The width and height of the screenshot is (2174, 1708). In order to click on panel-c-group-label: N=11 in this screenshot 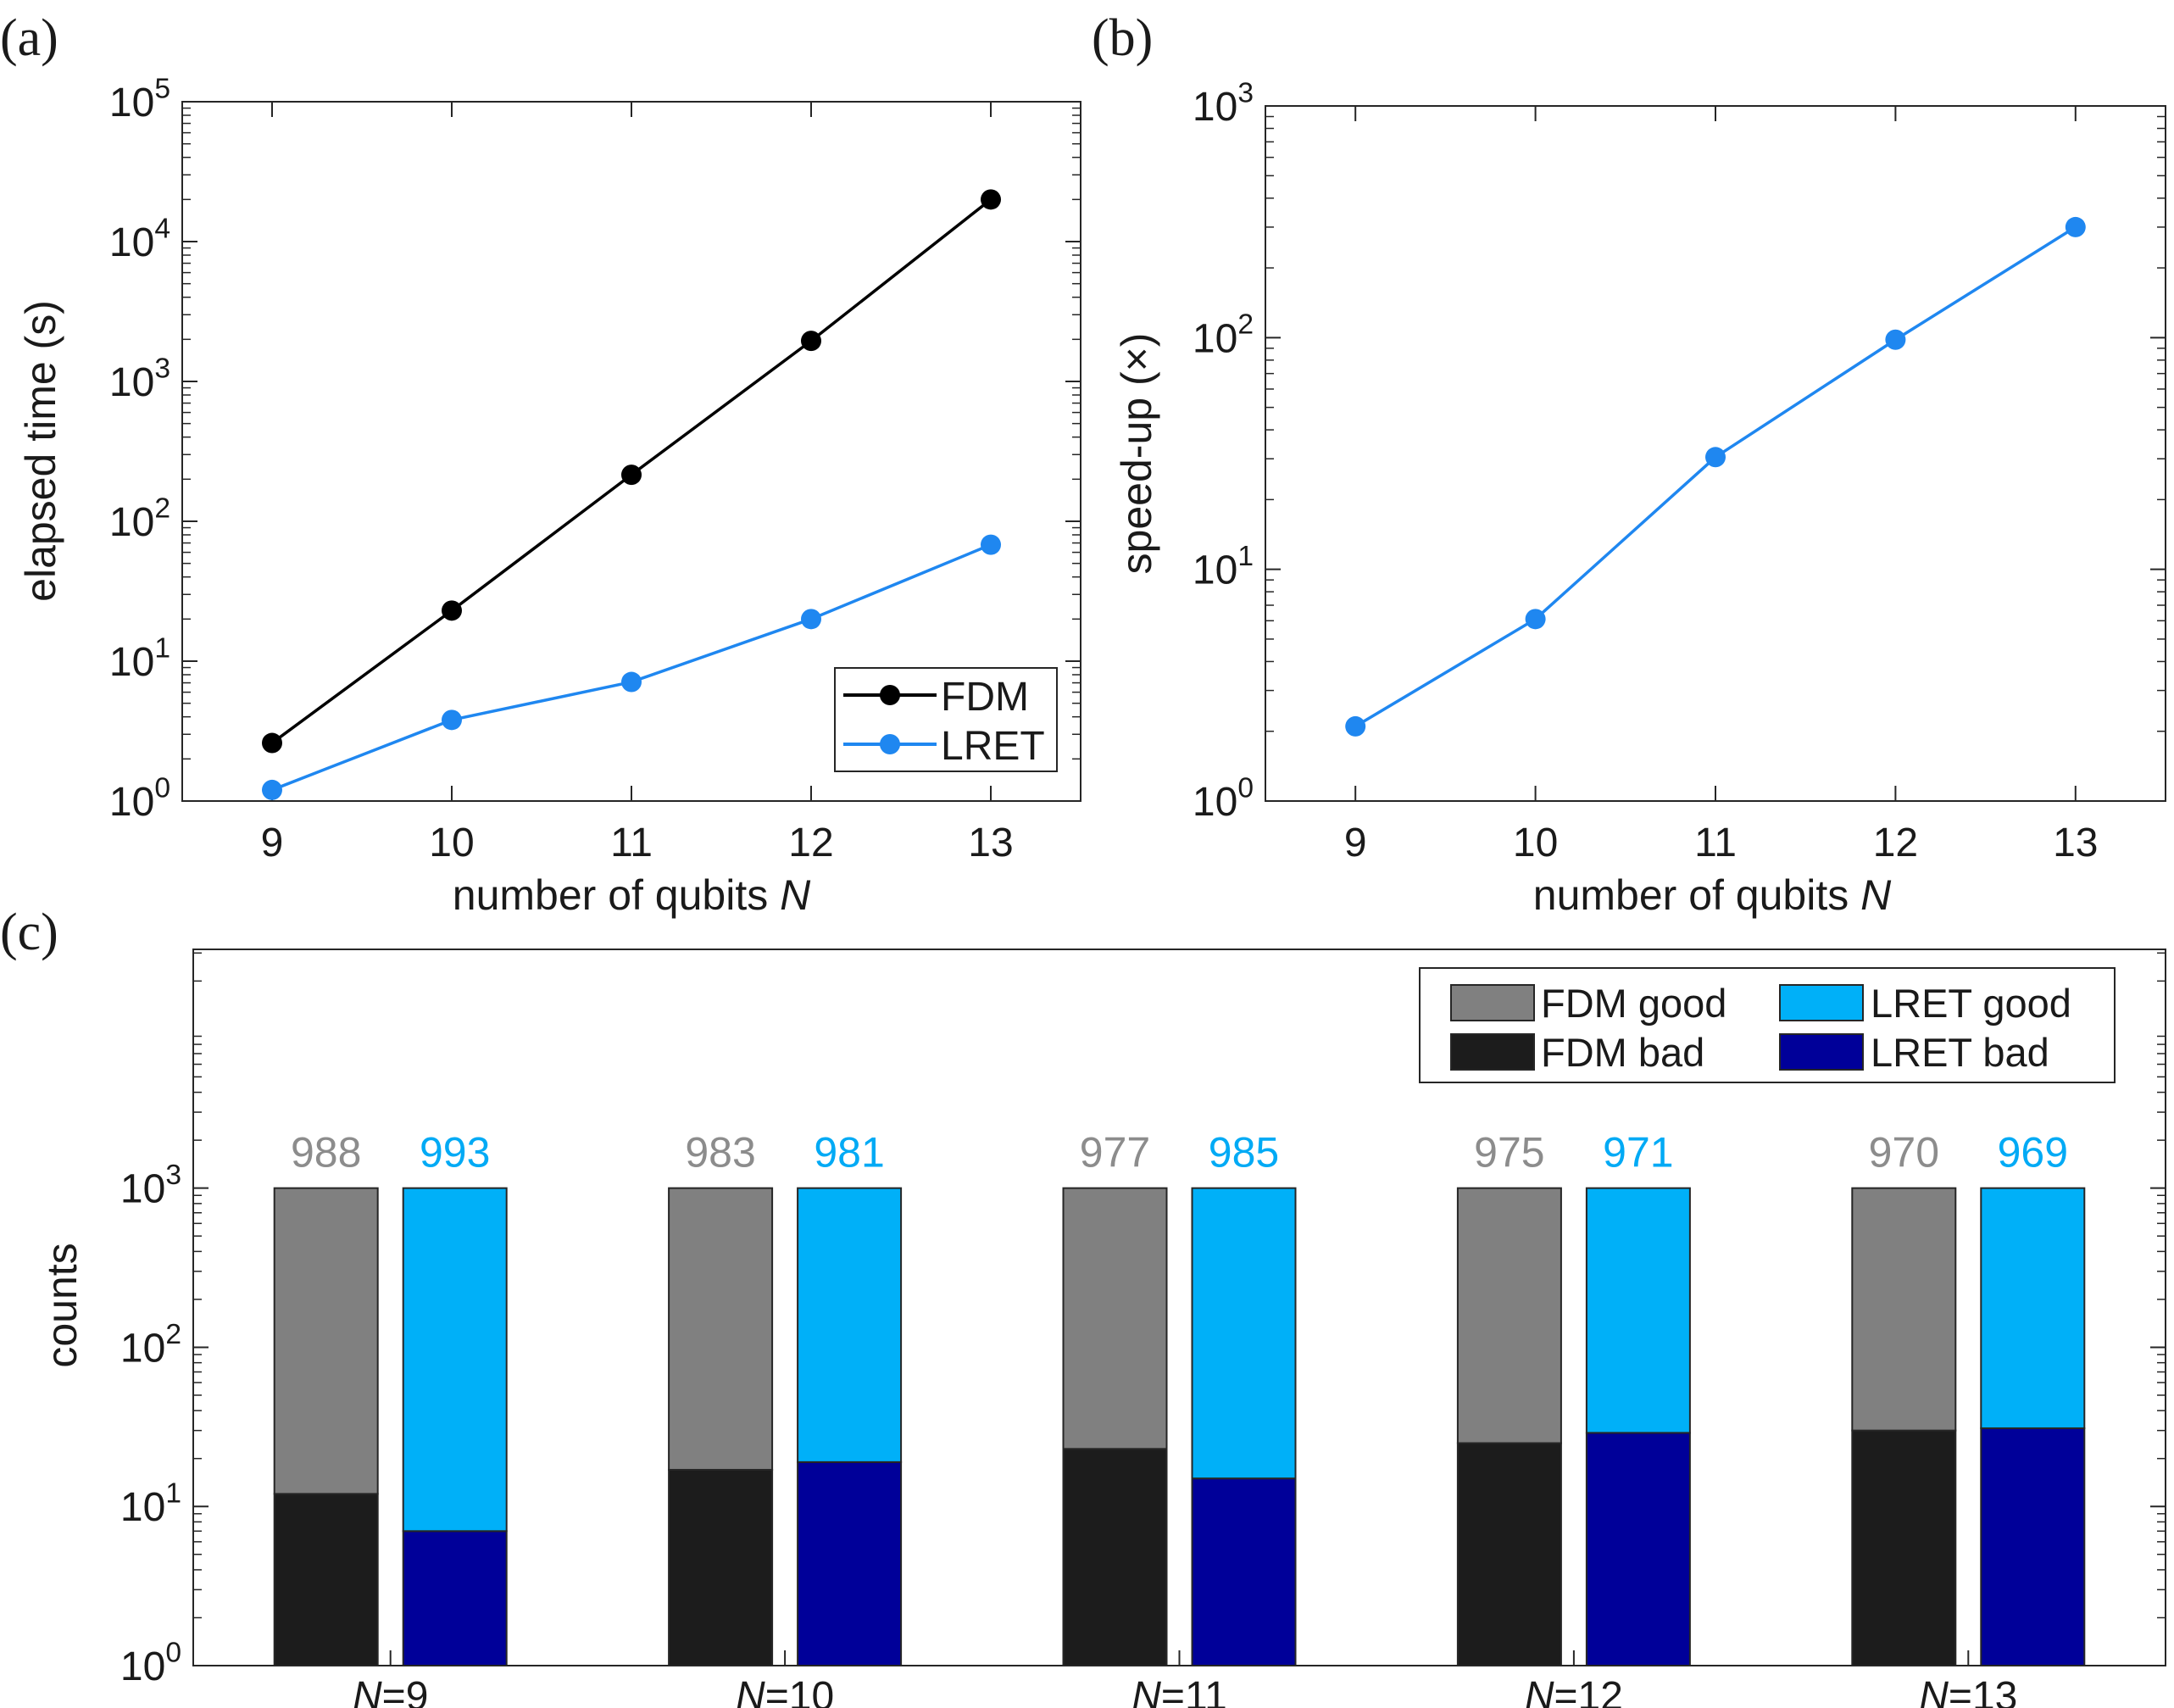, I will do `click(1179, 1691)`.